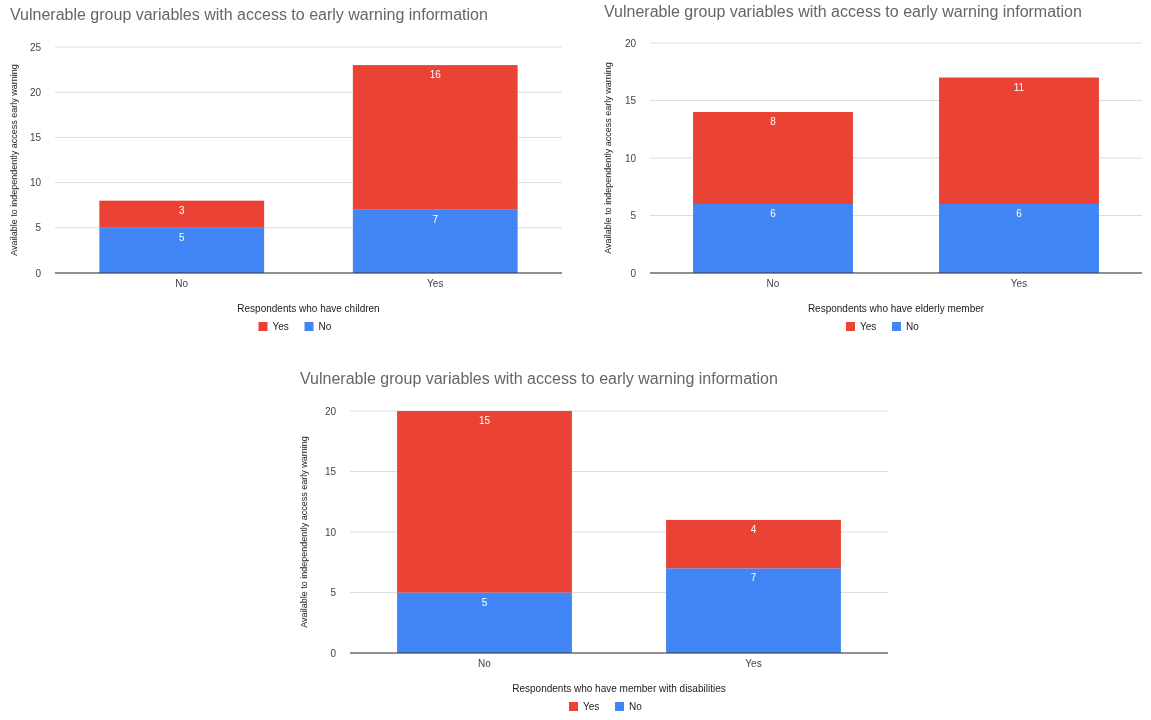 This screenshot has height=720, width=1151. Describe the element at coordinates (1019, 87) in the screenshot. I see `data-label: 11` at that location.